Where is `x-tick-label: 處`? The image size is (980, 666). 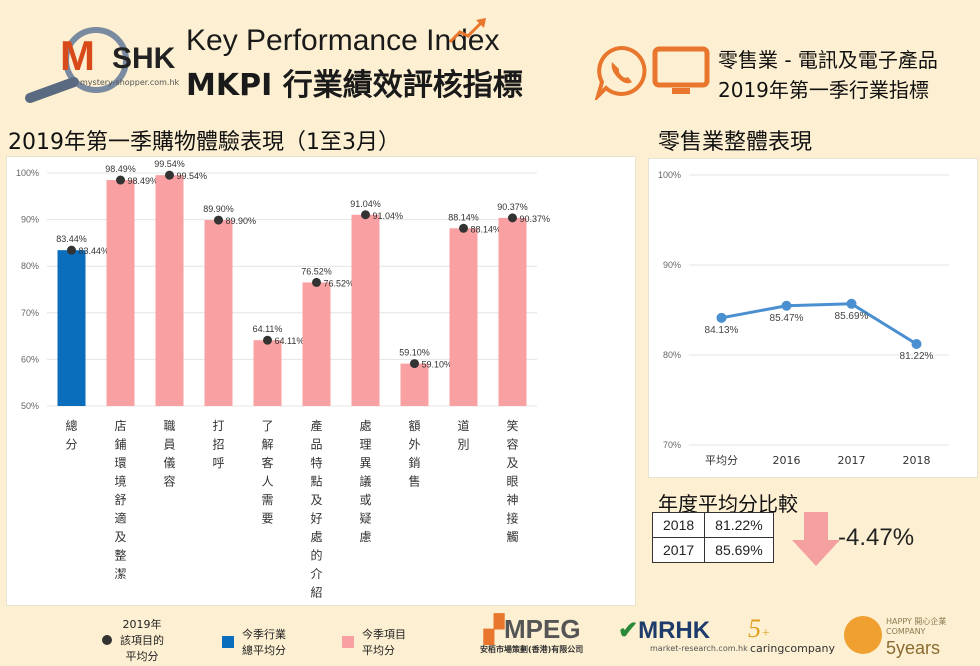 x-tick-label: 處 is located at coordinates (365, 426).